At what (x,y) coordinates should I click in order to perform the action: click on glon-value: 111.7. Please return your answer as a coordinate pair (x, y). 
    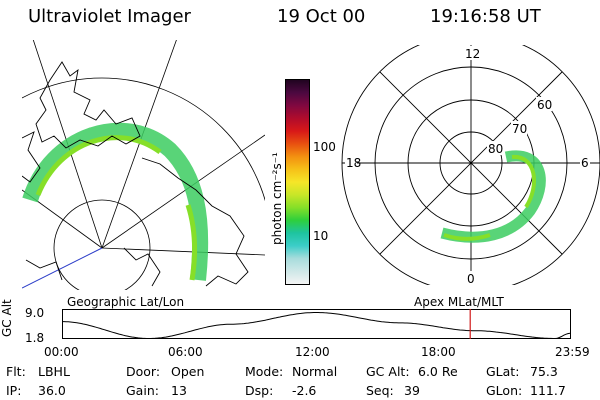
    Looking at the image, I should click on (548, 390).